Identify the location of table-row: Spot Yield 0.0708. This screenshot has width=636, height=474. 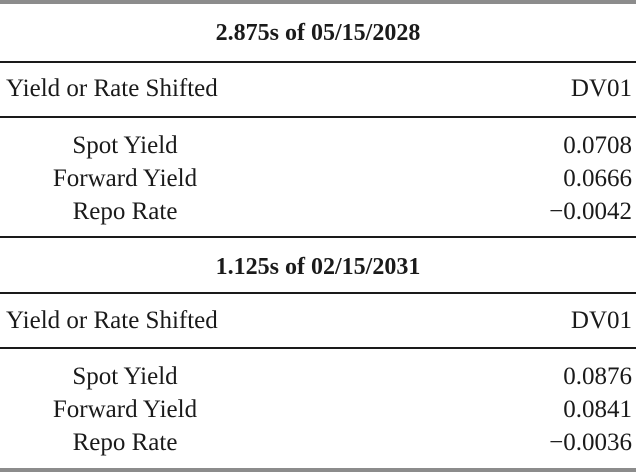
(318, 145).